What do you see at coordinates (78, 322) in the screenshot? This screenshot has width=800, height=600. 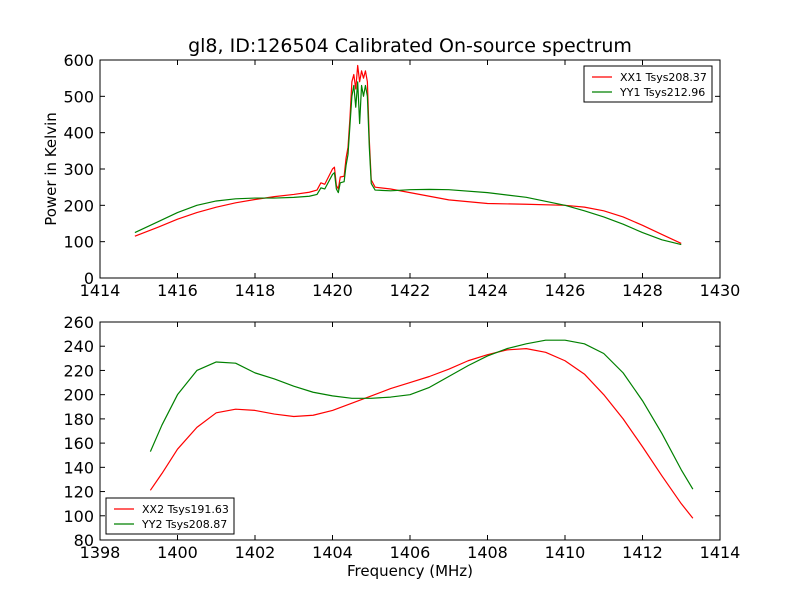 I see `y-tick-label: 260` at bounding box center [78, 322].